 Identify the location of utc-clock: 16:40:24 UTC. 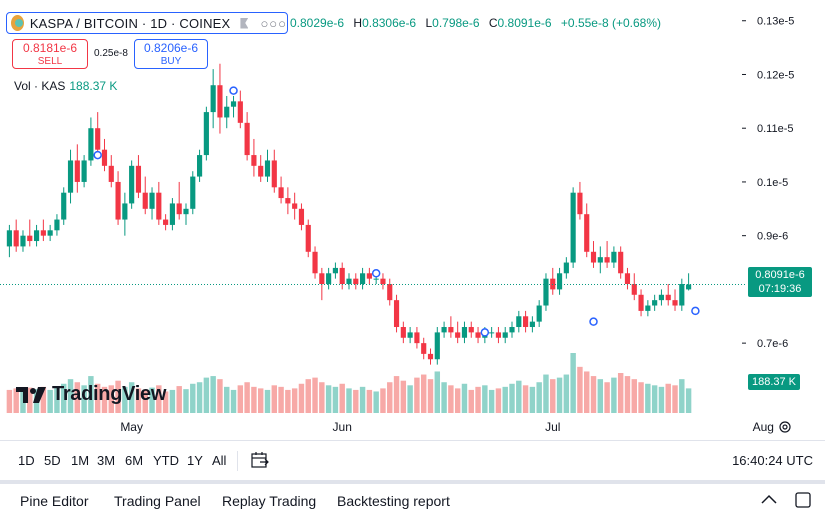
(772, 460).